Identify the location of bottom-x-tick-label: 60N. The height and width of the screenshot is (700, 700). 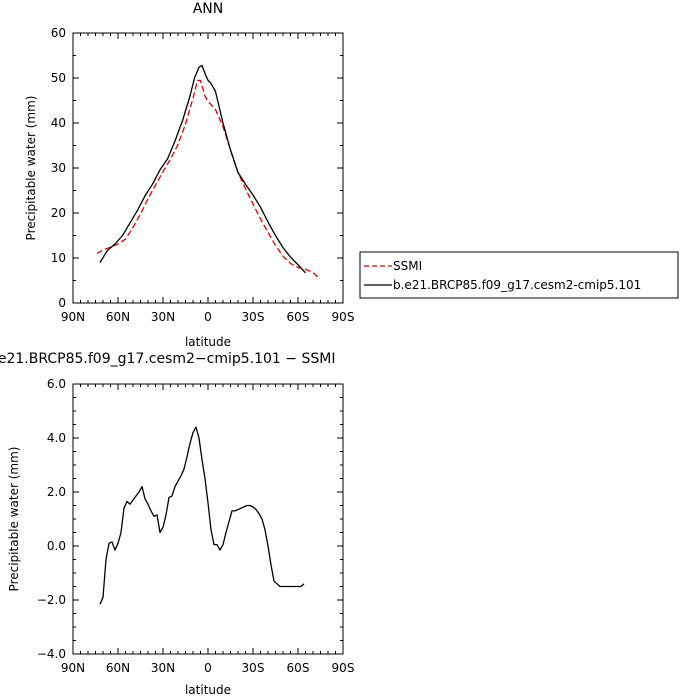
(118, 668).